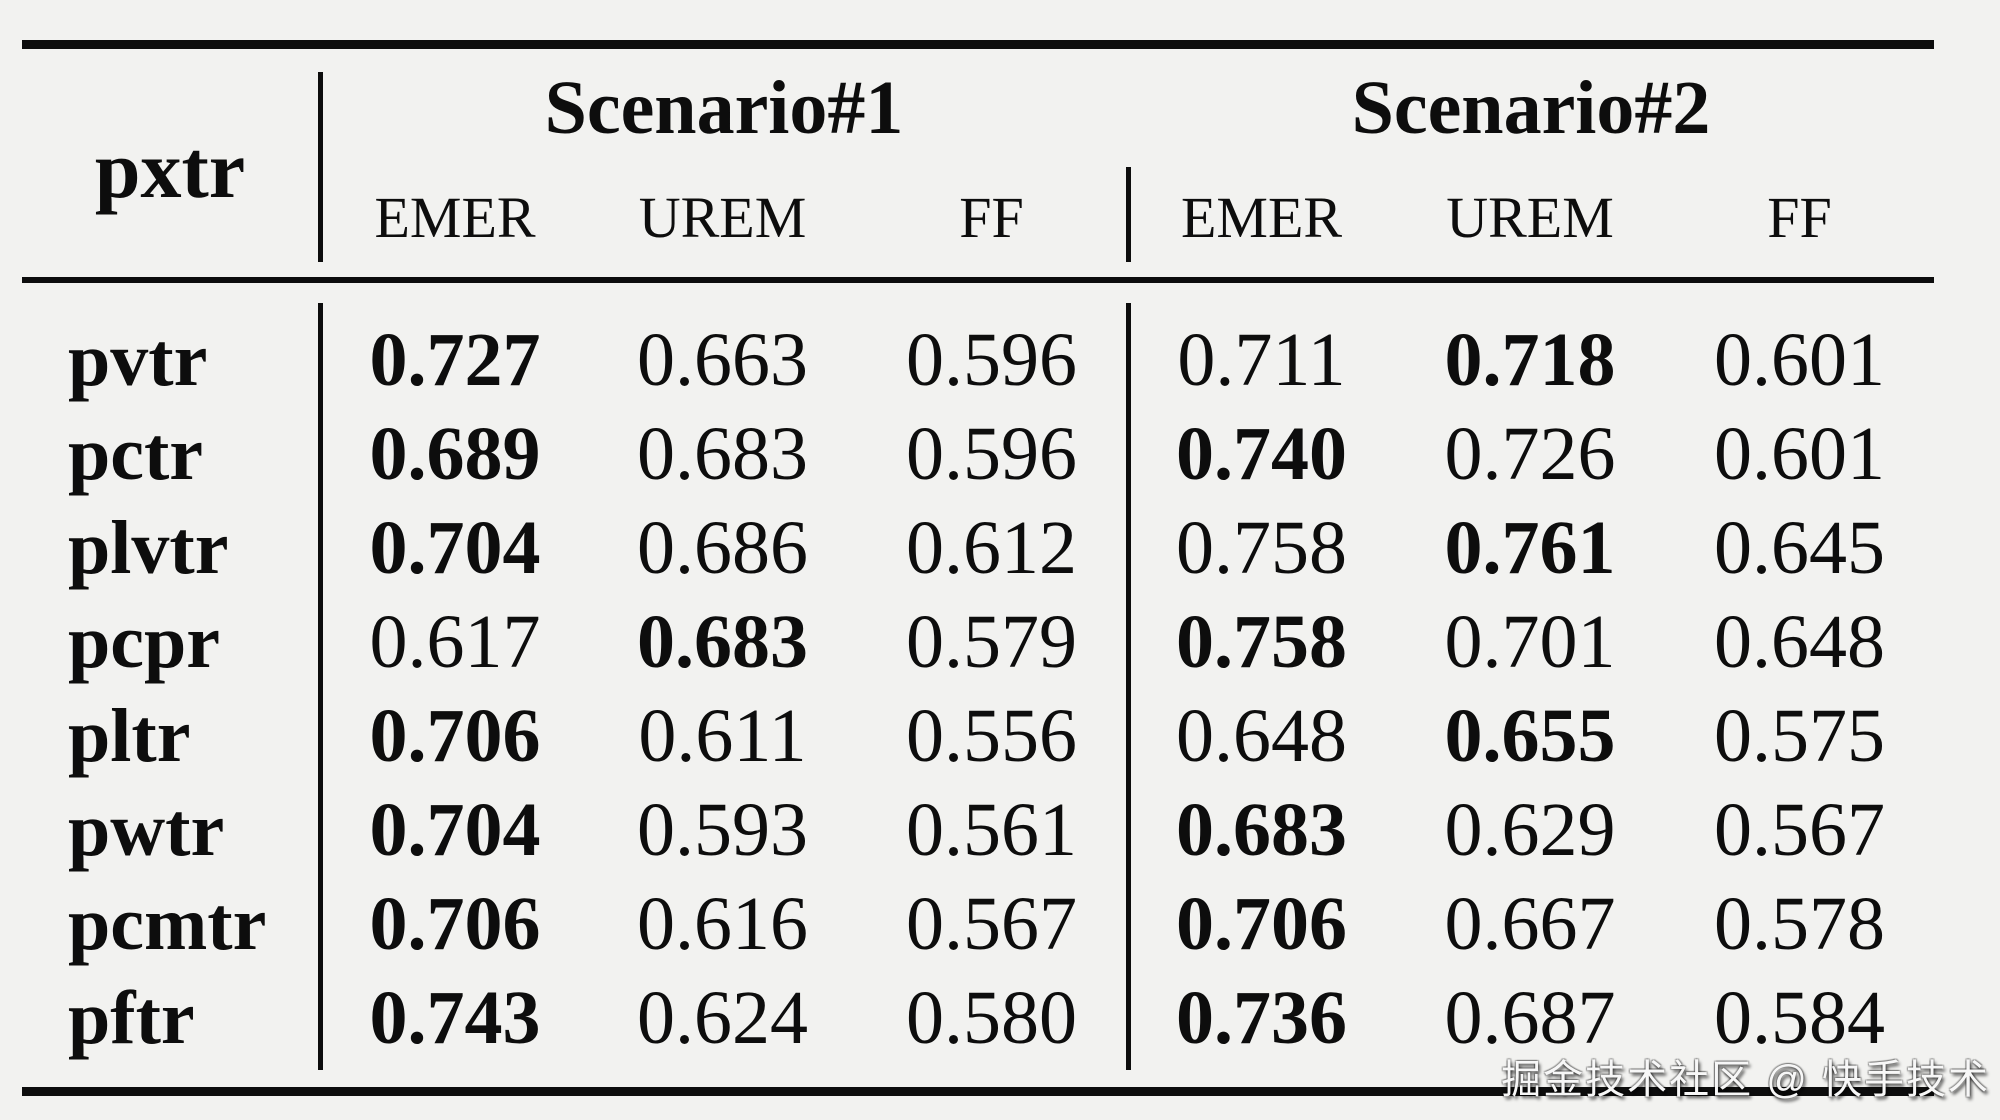 Image resolution: width=2000 pixels, height=1120 pixels. I want to click on metric-value: 0.575, so click(1799, 735).